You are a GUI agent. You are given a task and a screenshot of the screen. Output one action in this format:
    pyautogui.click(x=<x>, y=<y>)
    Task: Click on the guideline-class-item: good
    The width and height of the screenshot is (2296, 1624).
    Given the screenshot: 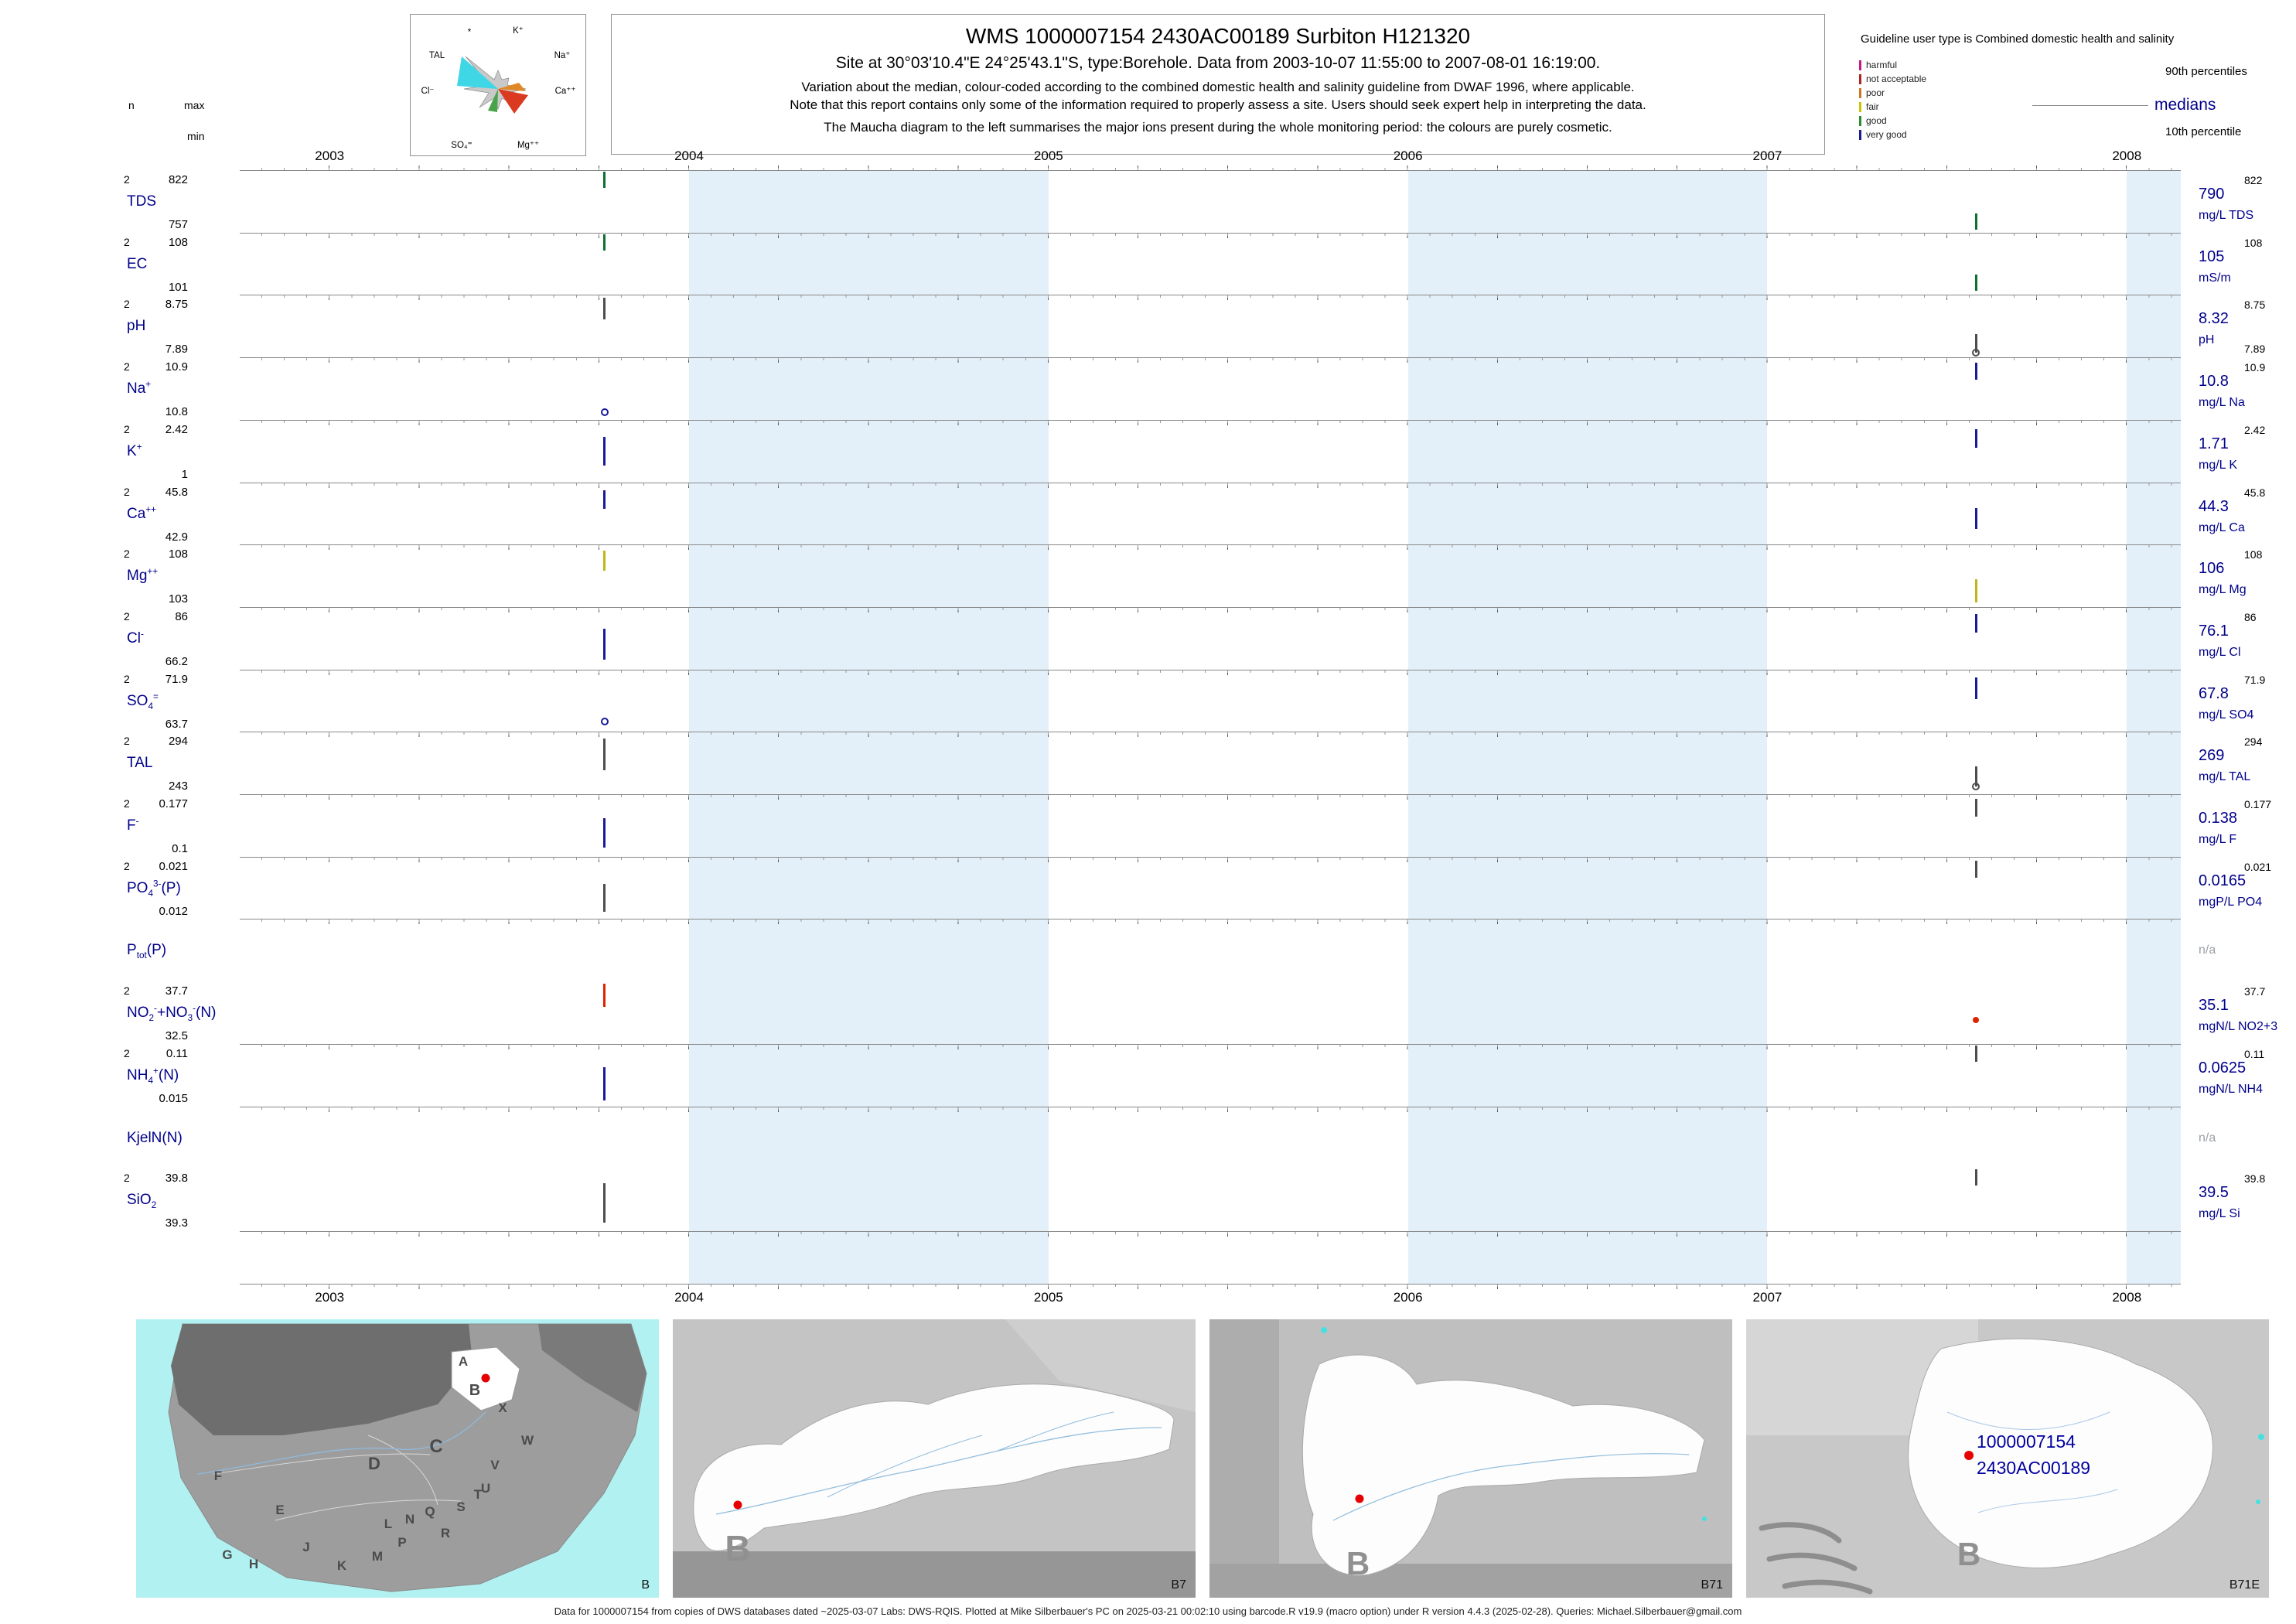 What is the action you would take?
    pyautogui.click(x=1873, y=121)
    